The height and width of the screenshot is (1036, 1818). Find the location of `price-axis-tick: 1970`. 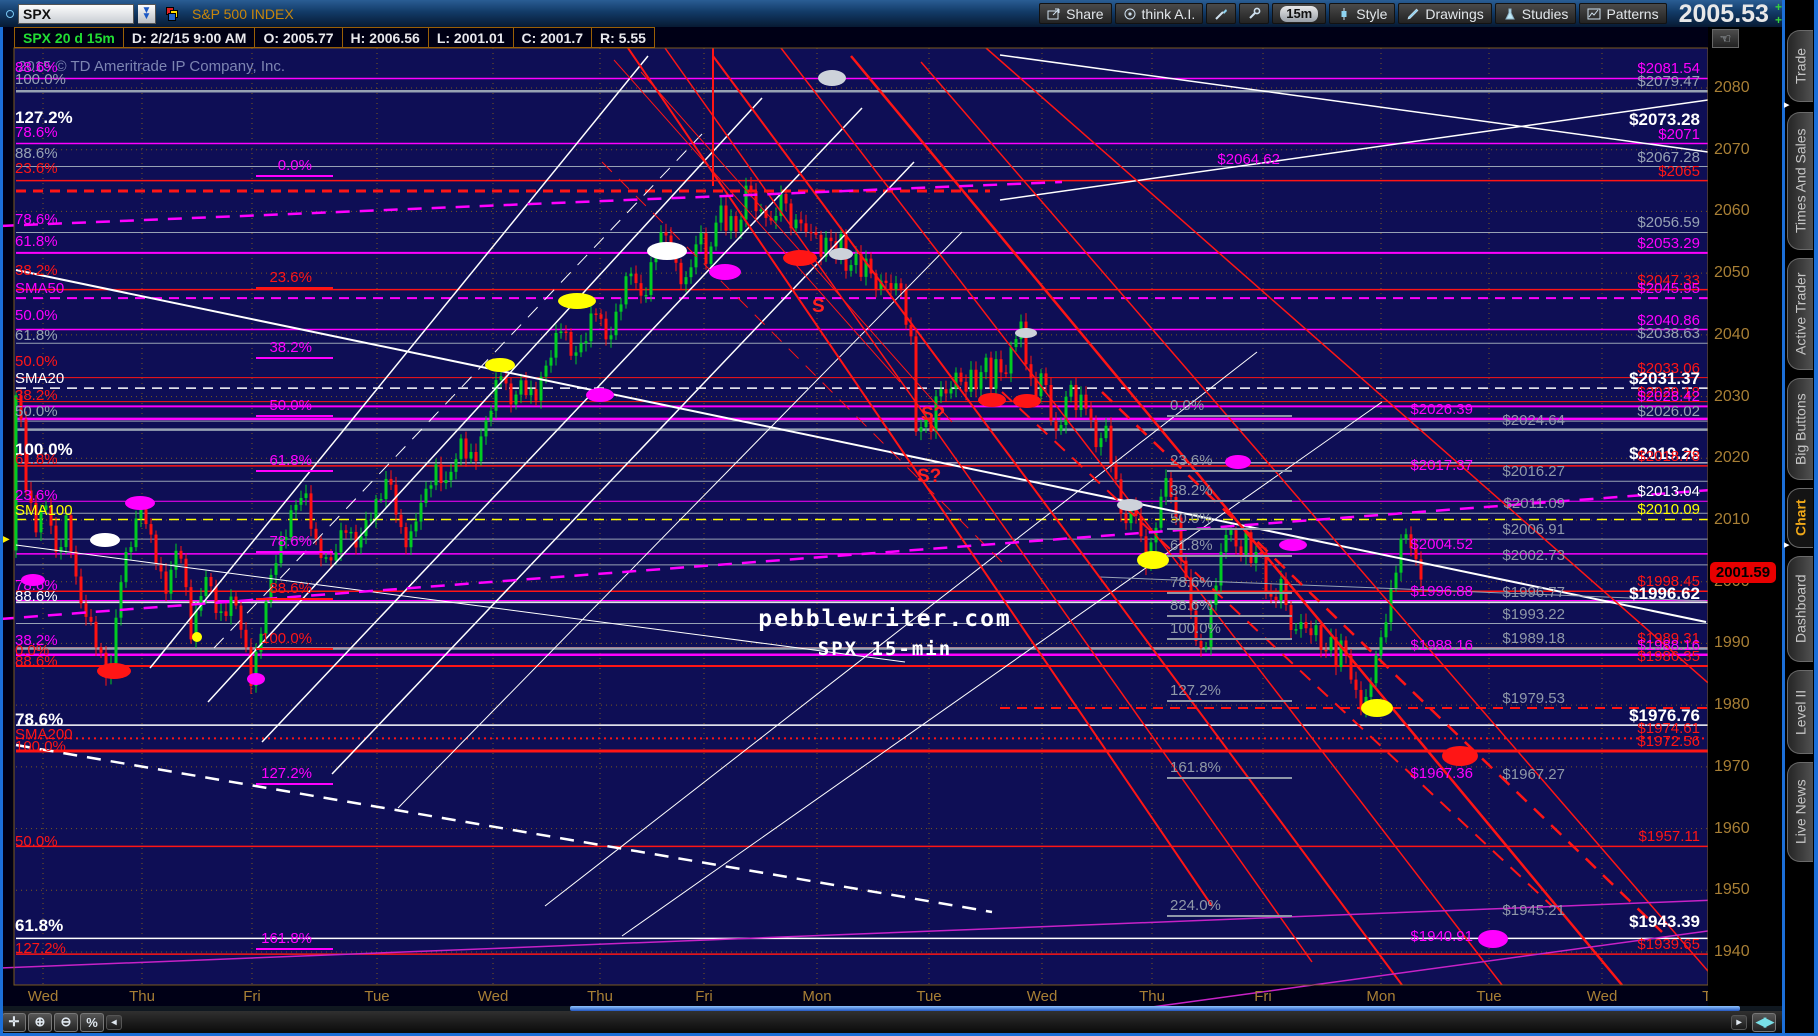

price-axis-tick: 1970 is located at coordinates (1732, 766).